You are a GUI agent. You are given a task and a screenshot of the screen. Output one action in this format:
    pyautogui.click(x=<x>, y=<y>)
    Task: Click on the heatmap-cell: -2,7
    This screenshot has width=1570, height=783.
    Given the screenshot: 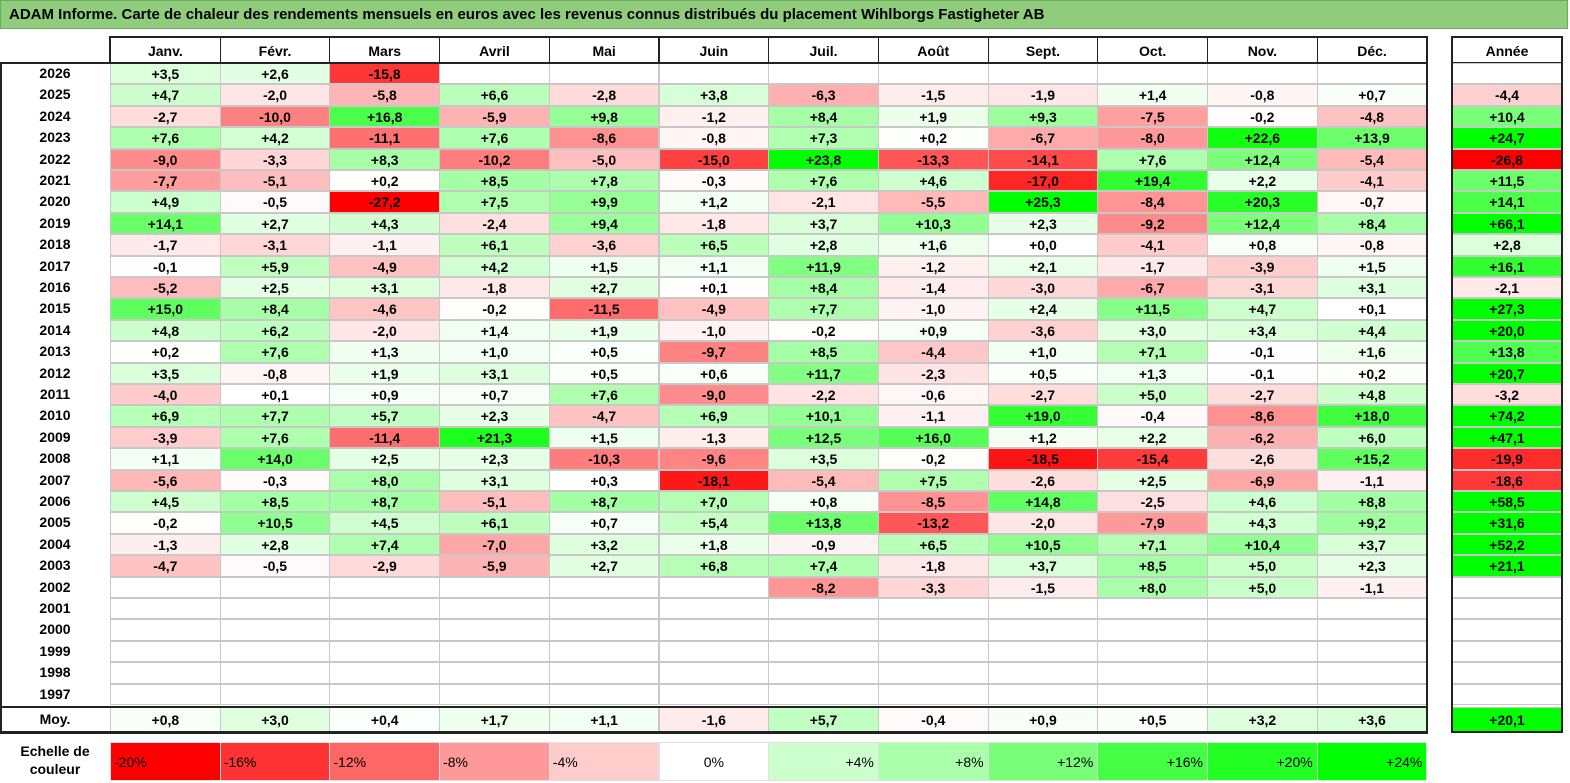 What is the action you would take?
    pyautogui.click(x=1043, y=395)
    